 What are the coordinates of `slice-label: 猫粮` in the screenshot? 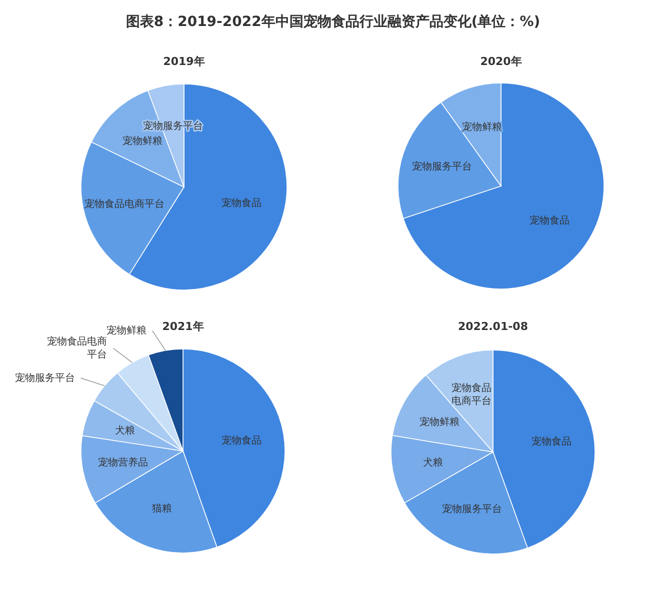 It's located at (162, 508).